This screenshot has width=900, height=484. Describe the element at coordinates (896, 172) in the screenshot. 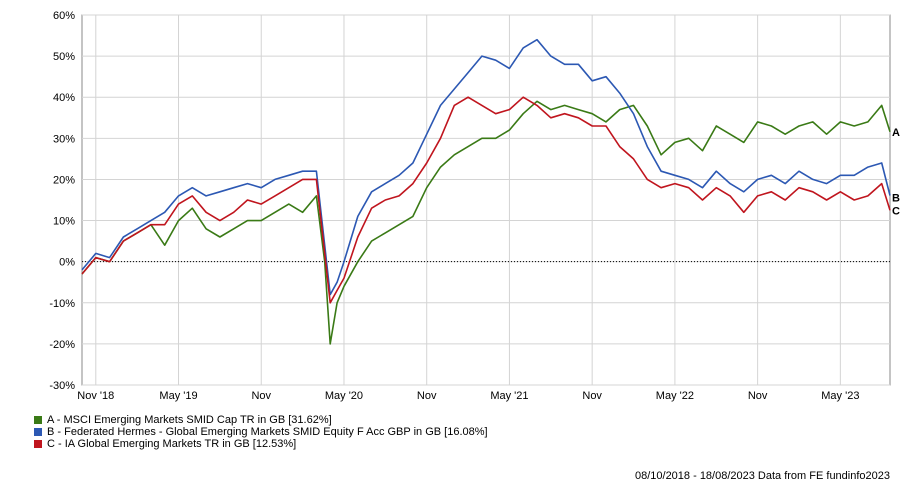

I see `series-end-labels: A BC` at that location.